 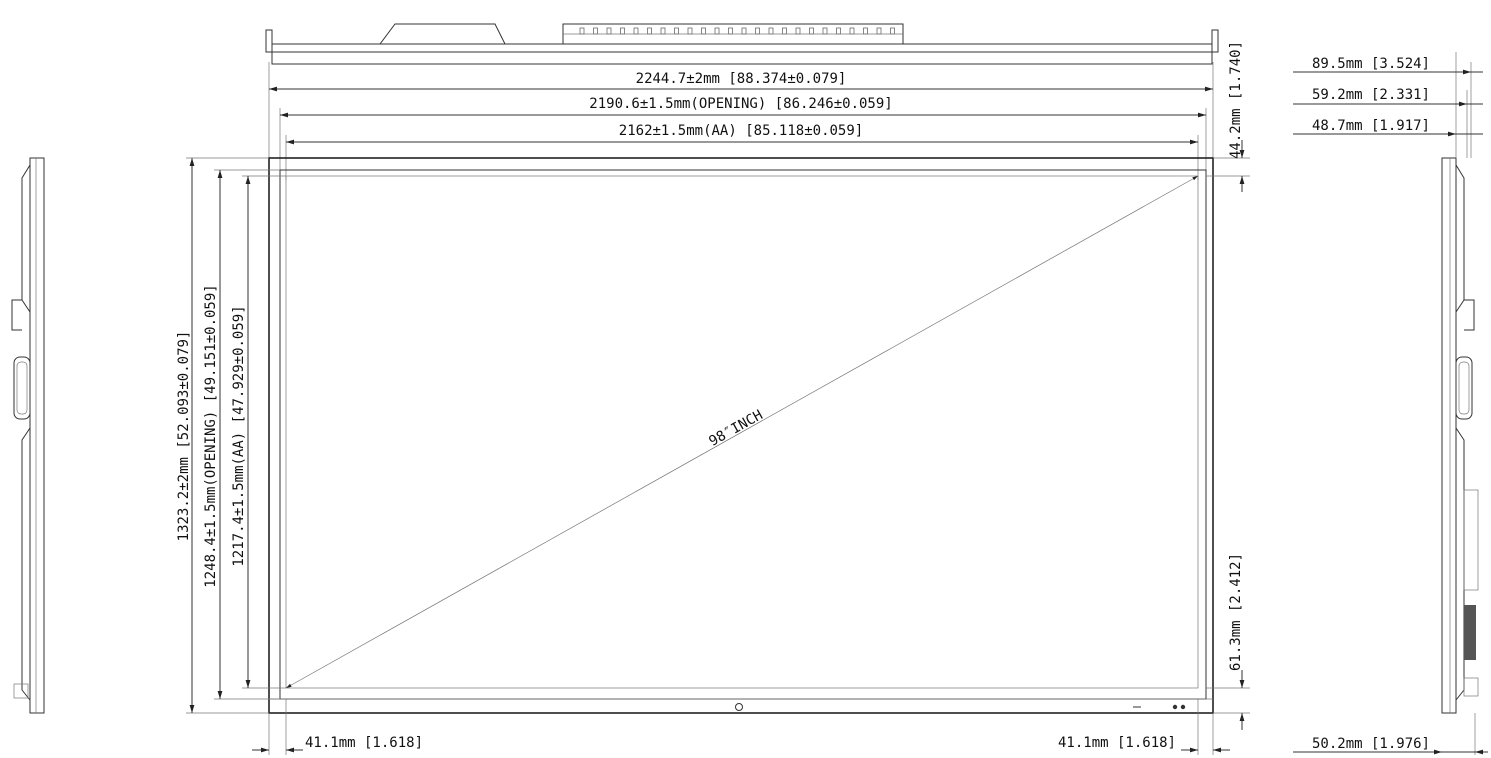 What do you see at coordinates (741, 131) in the screenshot?
I see `aa-width-label: 2162±1.5mm(AA) [85.118±0.059]` at bounding box center [741, 131].